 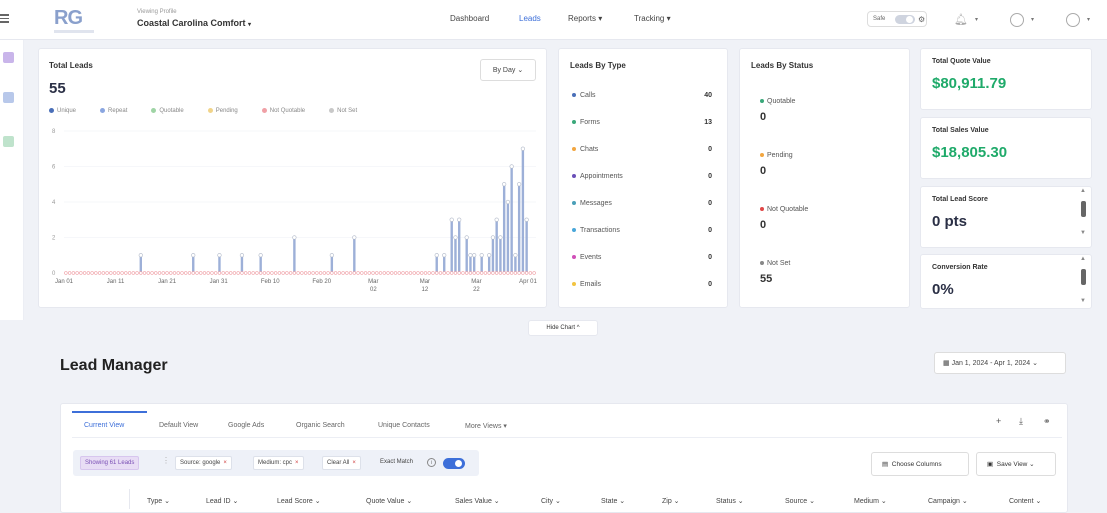 What do you see at coordinates (8, 141) in the screenshot?
I see `sidebar-person-icon` at bounding box center [8, 141].